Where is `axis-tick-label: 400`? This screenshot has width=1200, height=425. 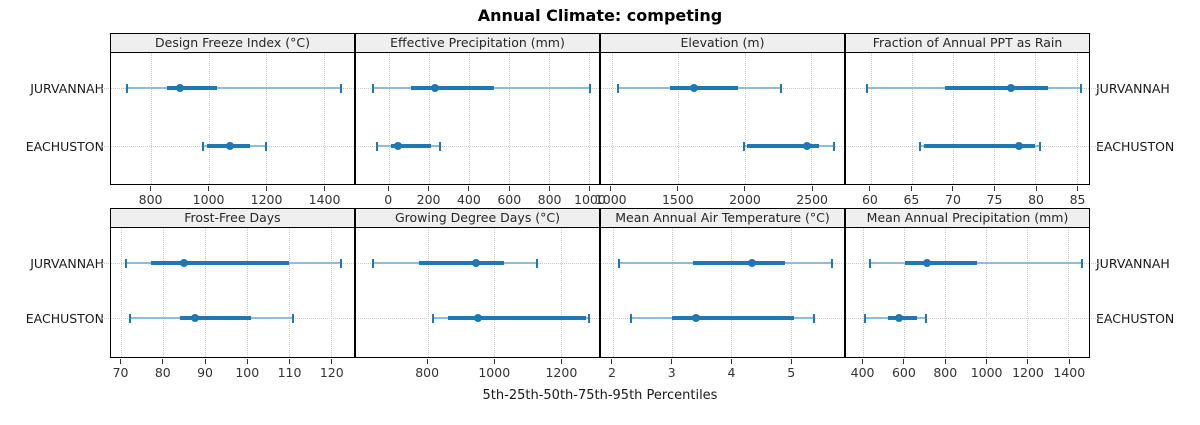 axis-tick-label: 400 is located at coordinates (862, 372).